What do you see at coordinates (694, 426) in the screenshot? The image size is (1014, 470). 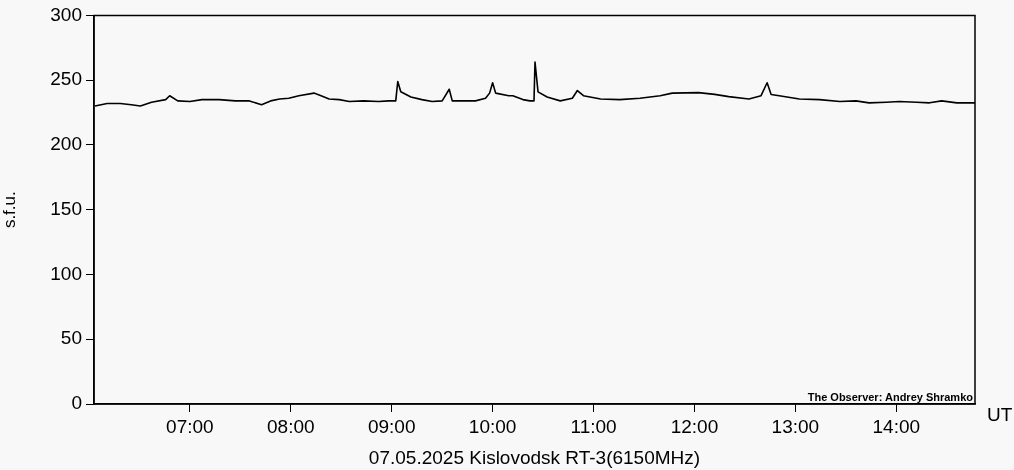 I see `x-tick-label: 12:00` at bounding box center [694, 426].